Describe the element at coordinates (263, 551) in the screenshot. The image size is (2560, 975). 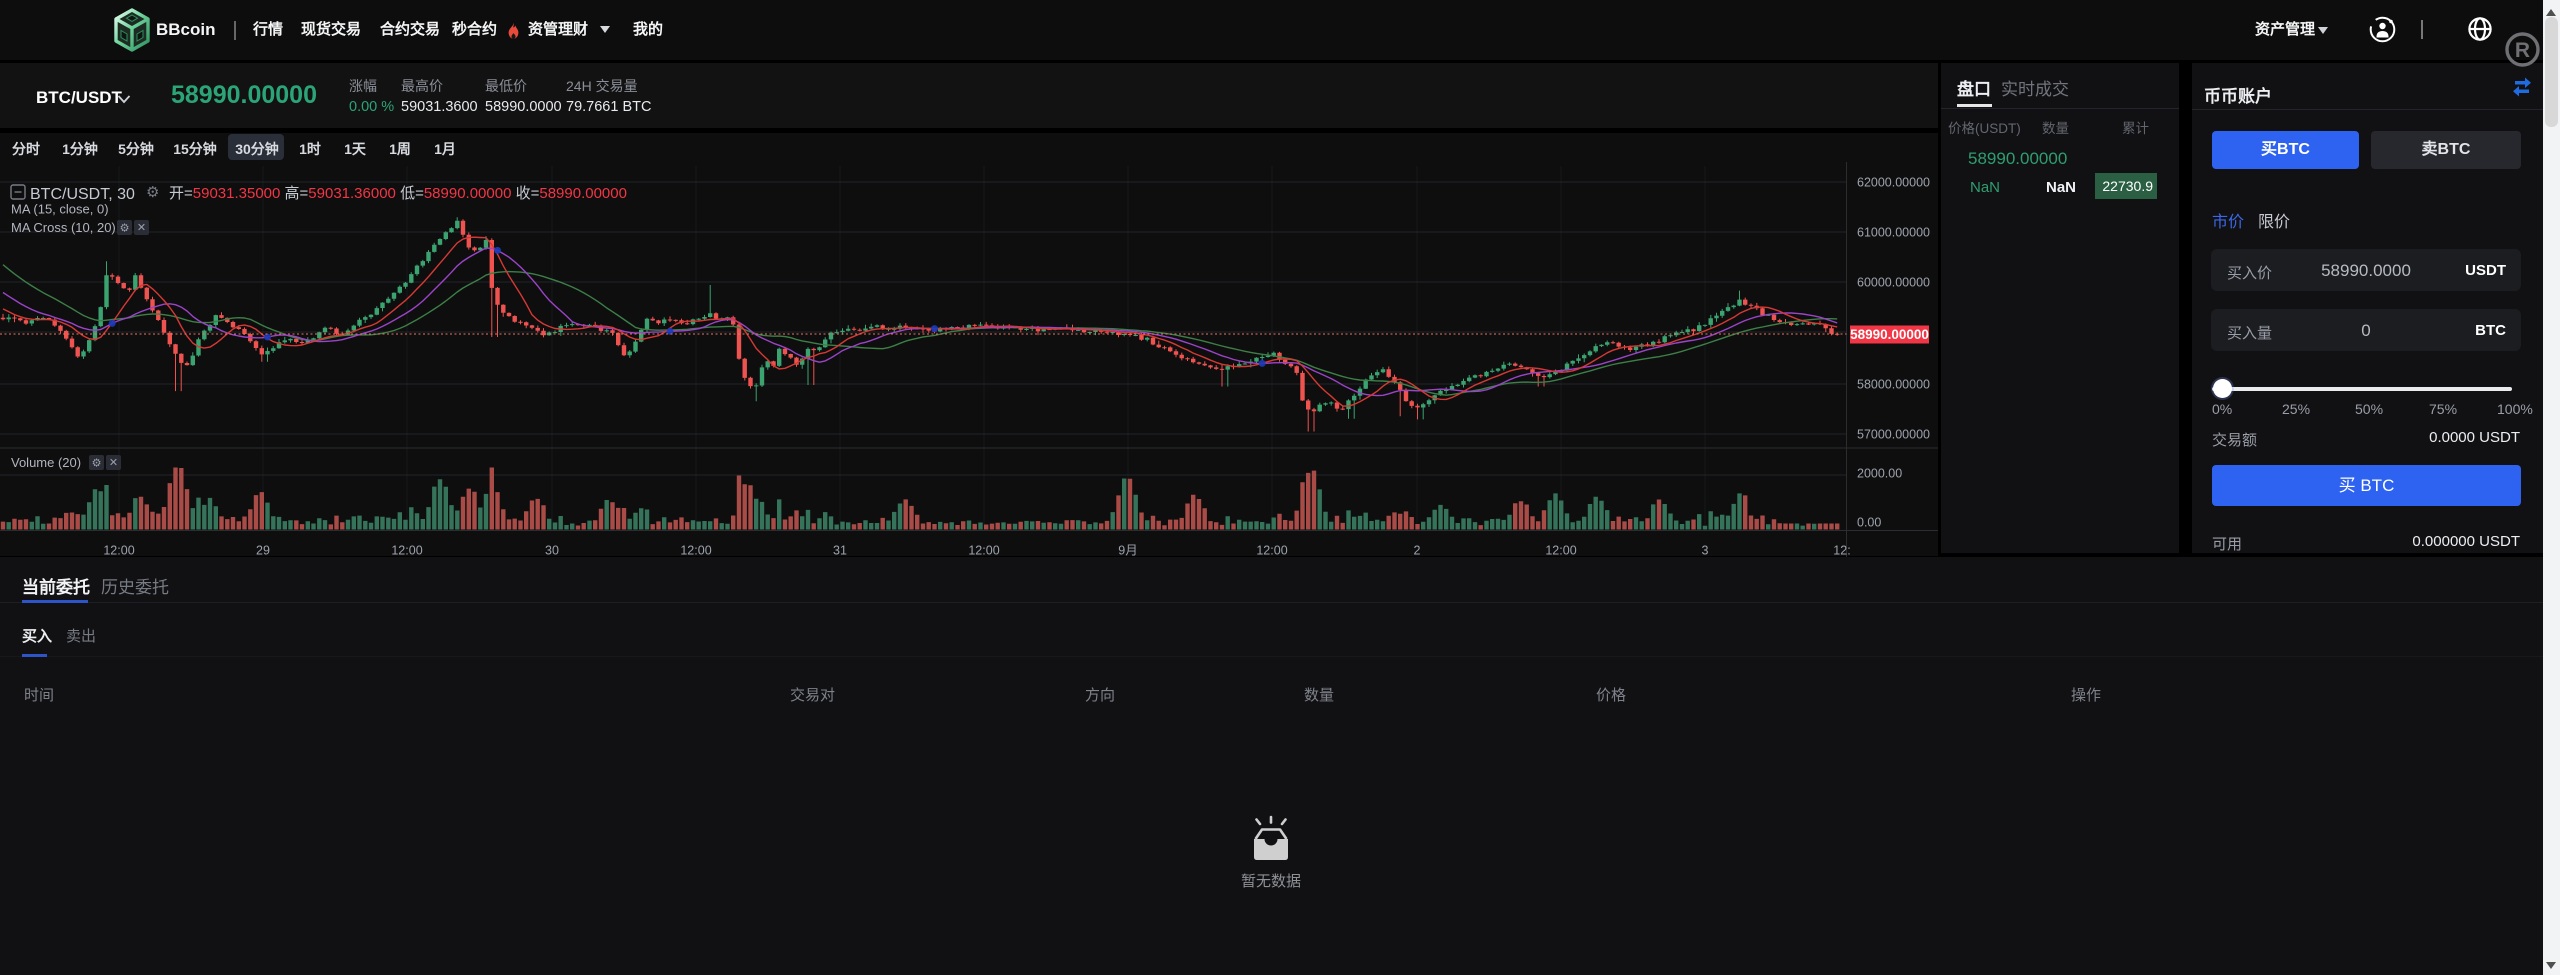
I see `svg-text: 29` at that location.